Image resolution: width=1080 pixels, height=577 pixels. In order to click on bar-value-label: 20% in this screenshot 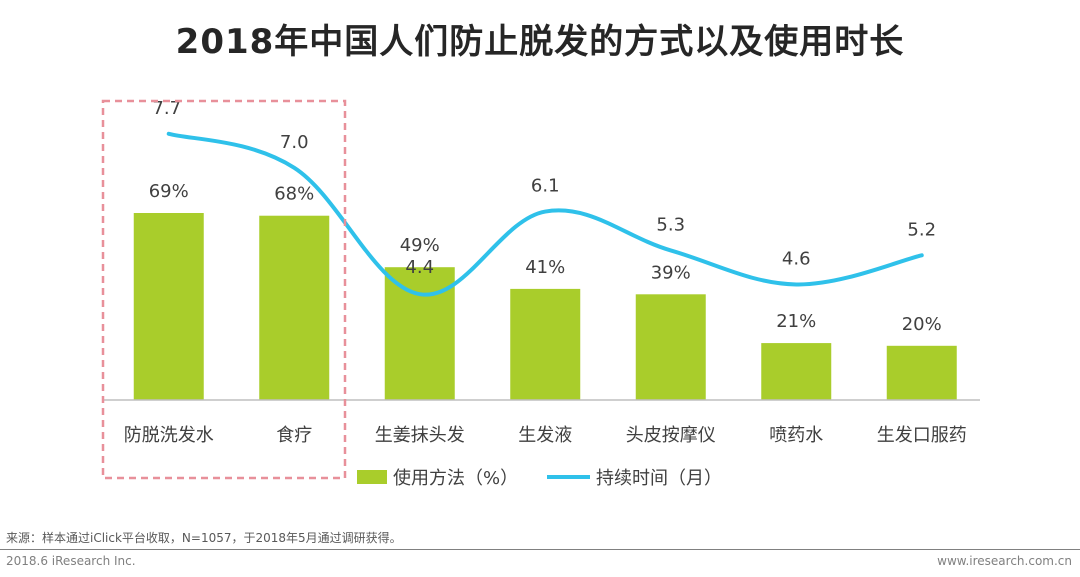, I will do `click(922, 324)`.